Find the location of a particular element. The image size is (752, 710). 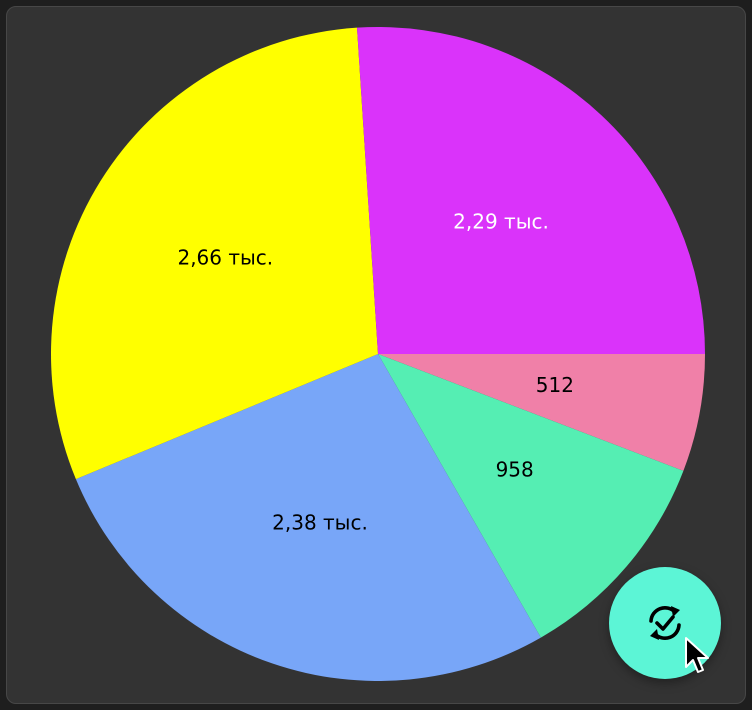

slice-label-2: 2,38 тыс. is located at coordinates (320, 523).